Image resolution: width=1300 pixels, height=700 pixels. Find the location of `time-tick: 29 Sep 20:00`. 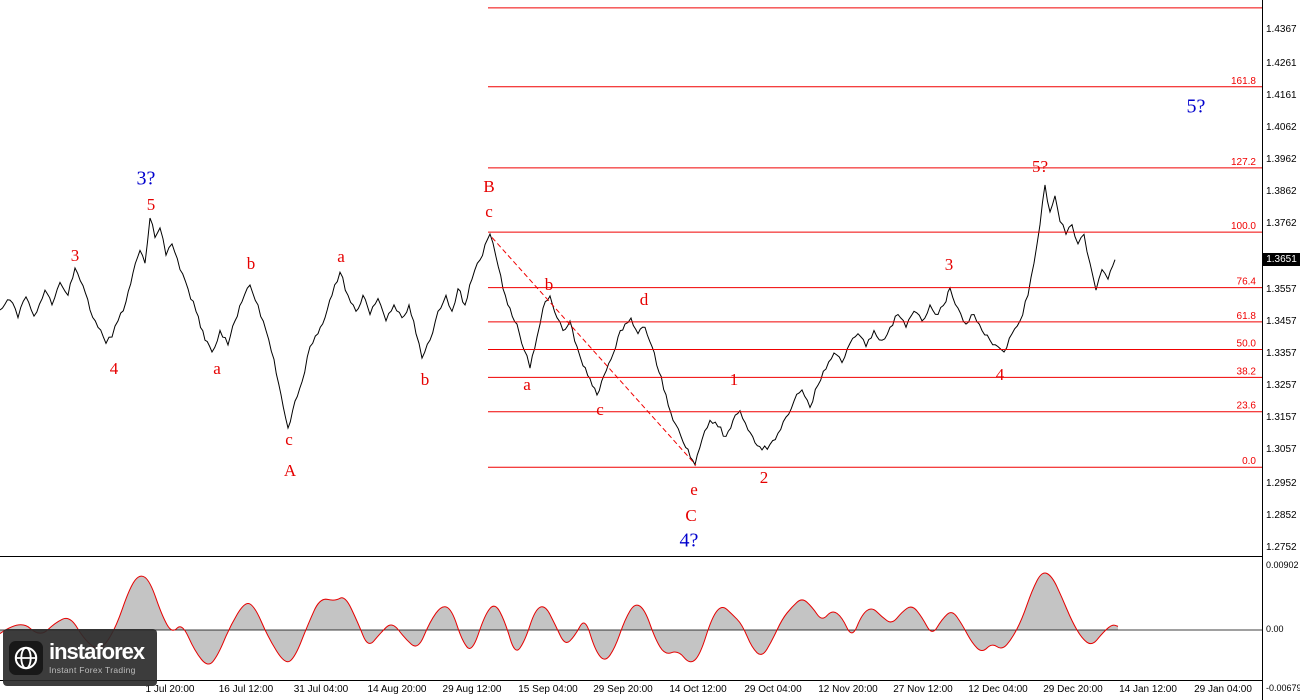

time-tick: 29 Sep 20:00 is located at coordinates (623, 689).